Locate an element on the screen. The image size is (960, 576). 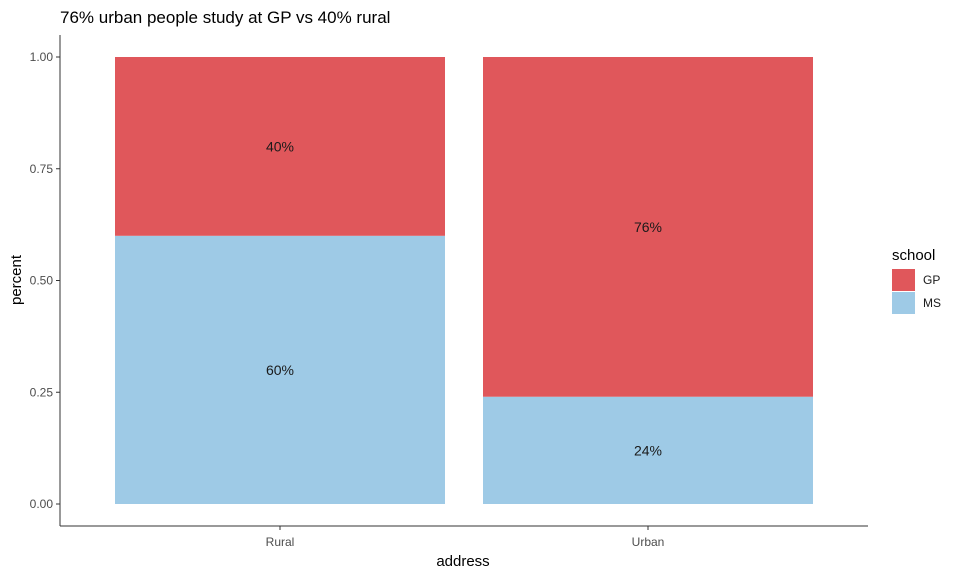
data-label: 76% is located at coordinates (648, 227).